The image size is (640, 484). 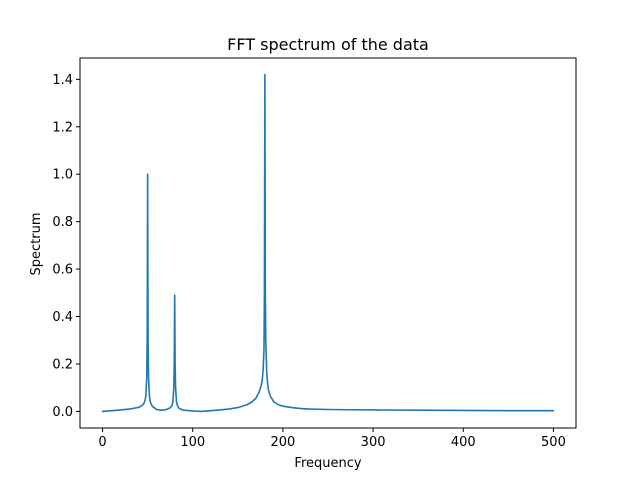 What do you see at coordinates (36, 244) in the screenshot?
I see `y-axis-label: Spectrum` at bounding box center [36, 244].